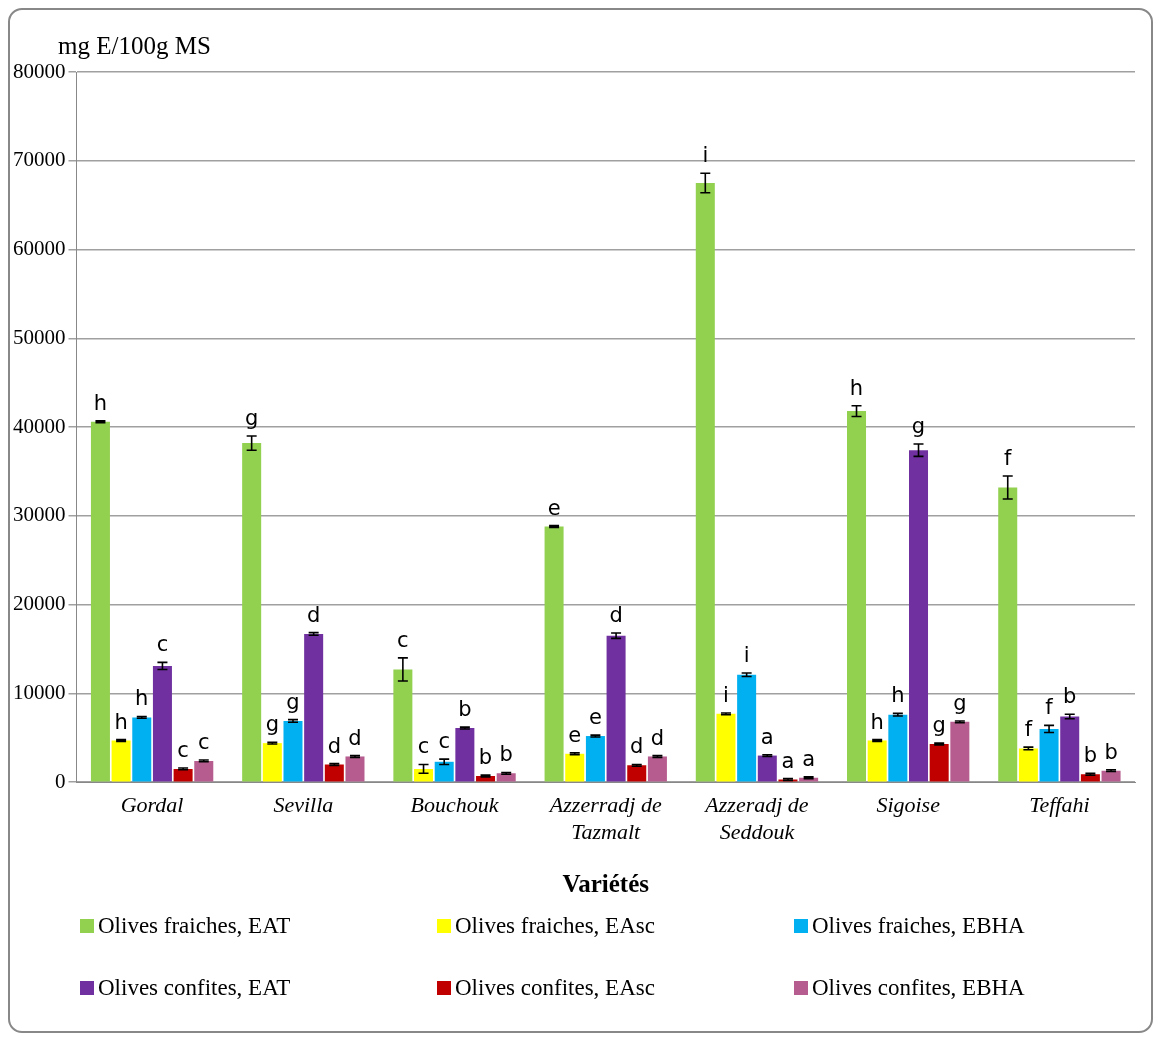 Image resolution: width=1165 pixels, height=1045 pixels. What do you see at coordinates (756, 818) in the screenshot?
I see `x-tick-label: Azzeradj de Seddouk` at bounding box center [756, 818].